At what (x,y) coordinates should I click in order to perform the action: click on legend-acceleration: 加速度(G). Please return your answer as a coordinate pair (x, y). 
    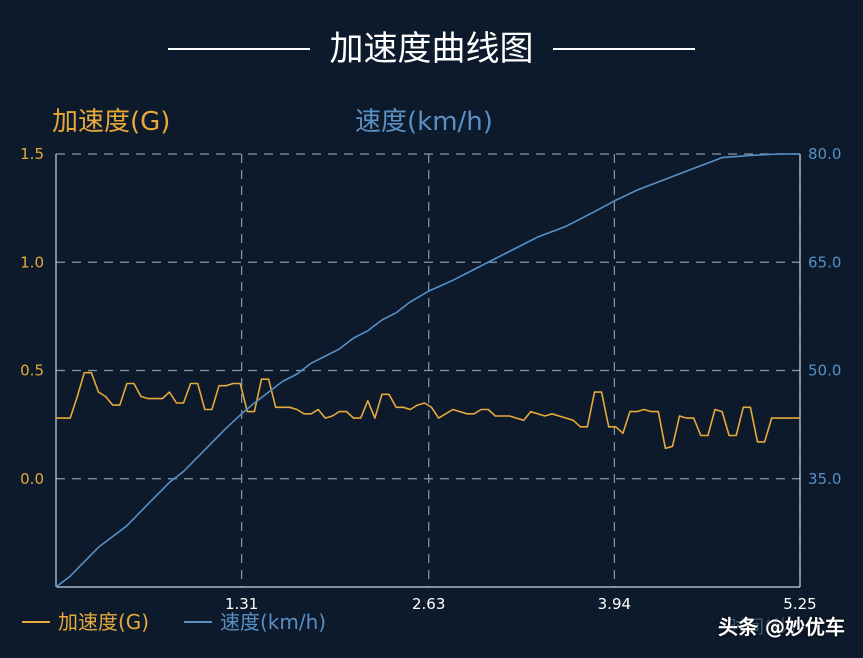
    Looking at the image, I should click on (85, 622).